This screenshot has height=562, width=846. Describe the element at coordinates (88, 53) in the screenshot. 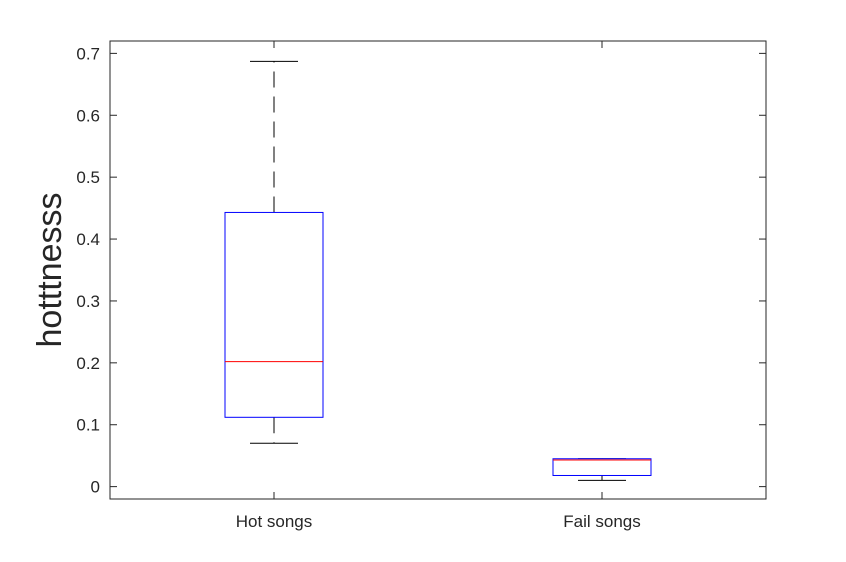

I see `y-tick-label: 0.7` at that location.